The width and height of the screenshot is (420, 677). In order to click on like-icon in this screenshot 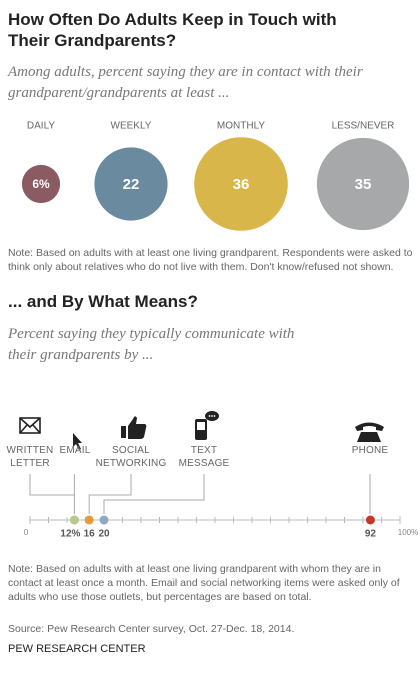, I will do `click(134, 427)`.